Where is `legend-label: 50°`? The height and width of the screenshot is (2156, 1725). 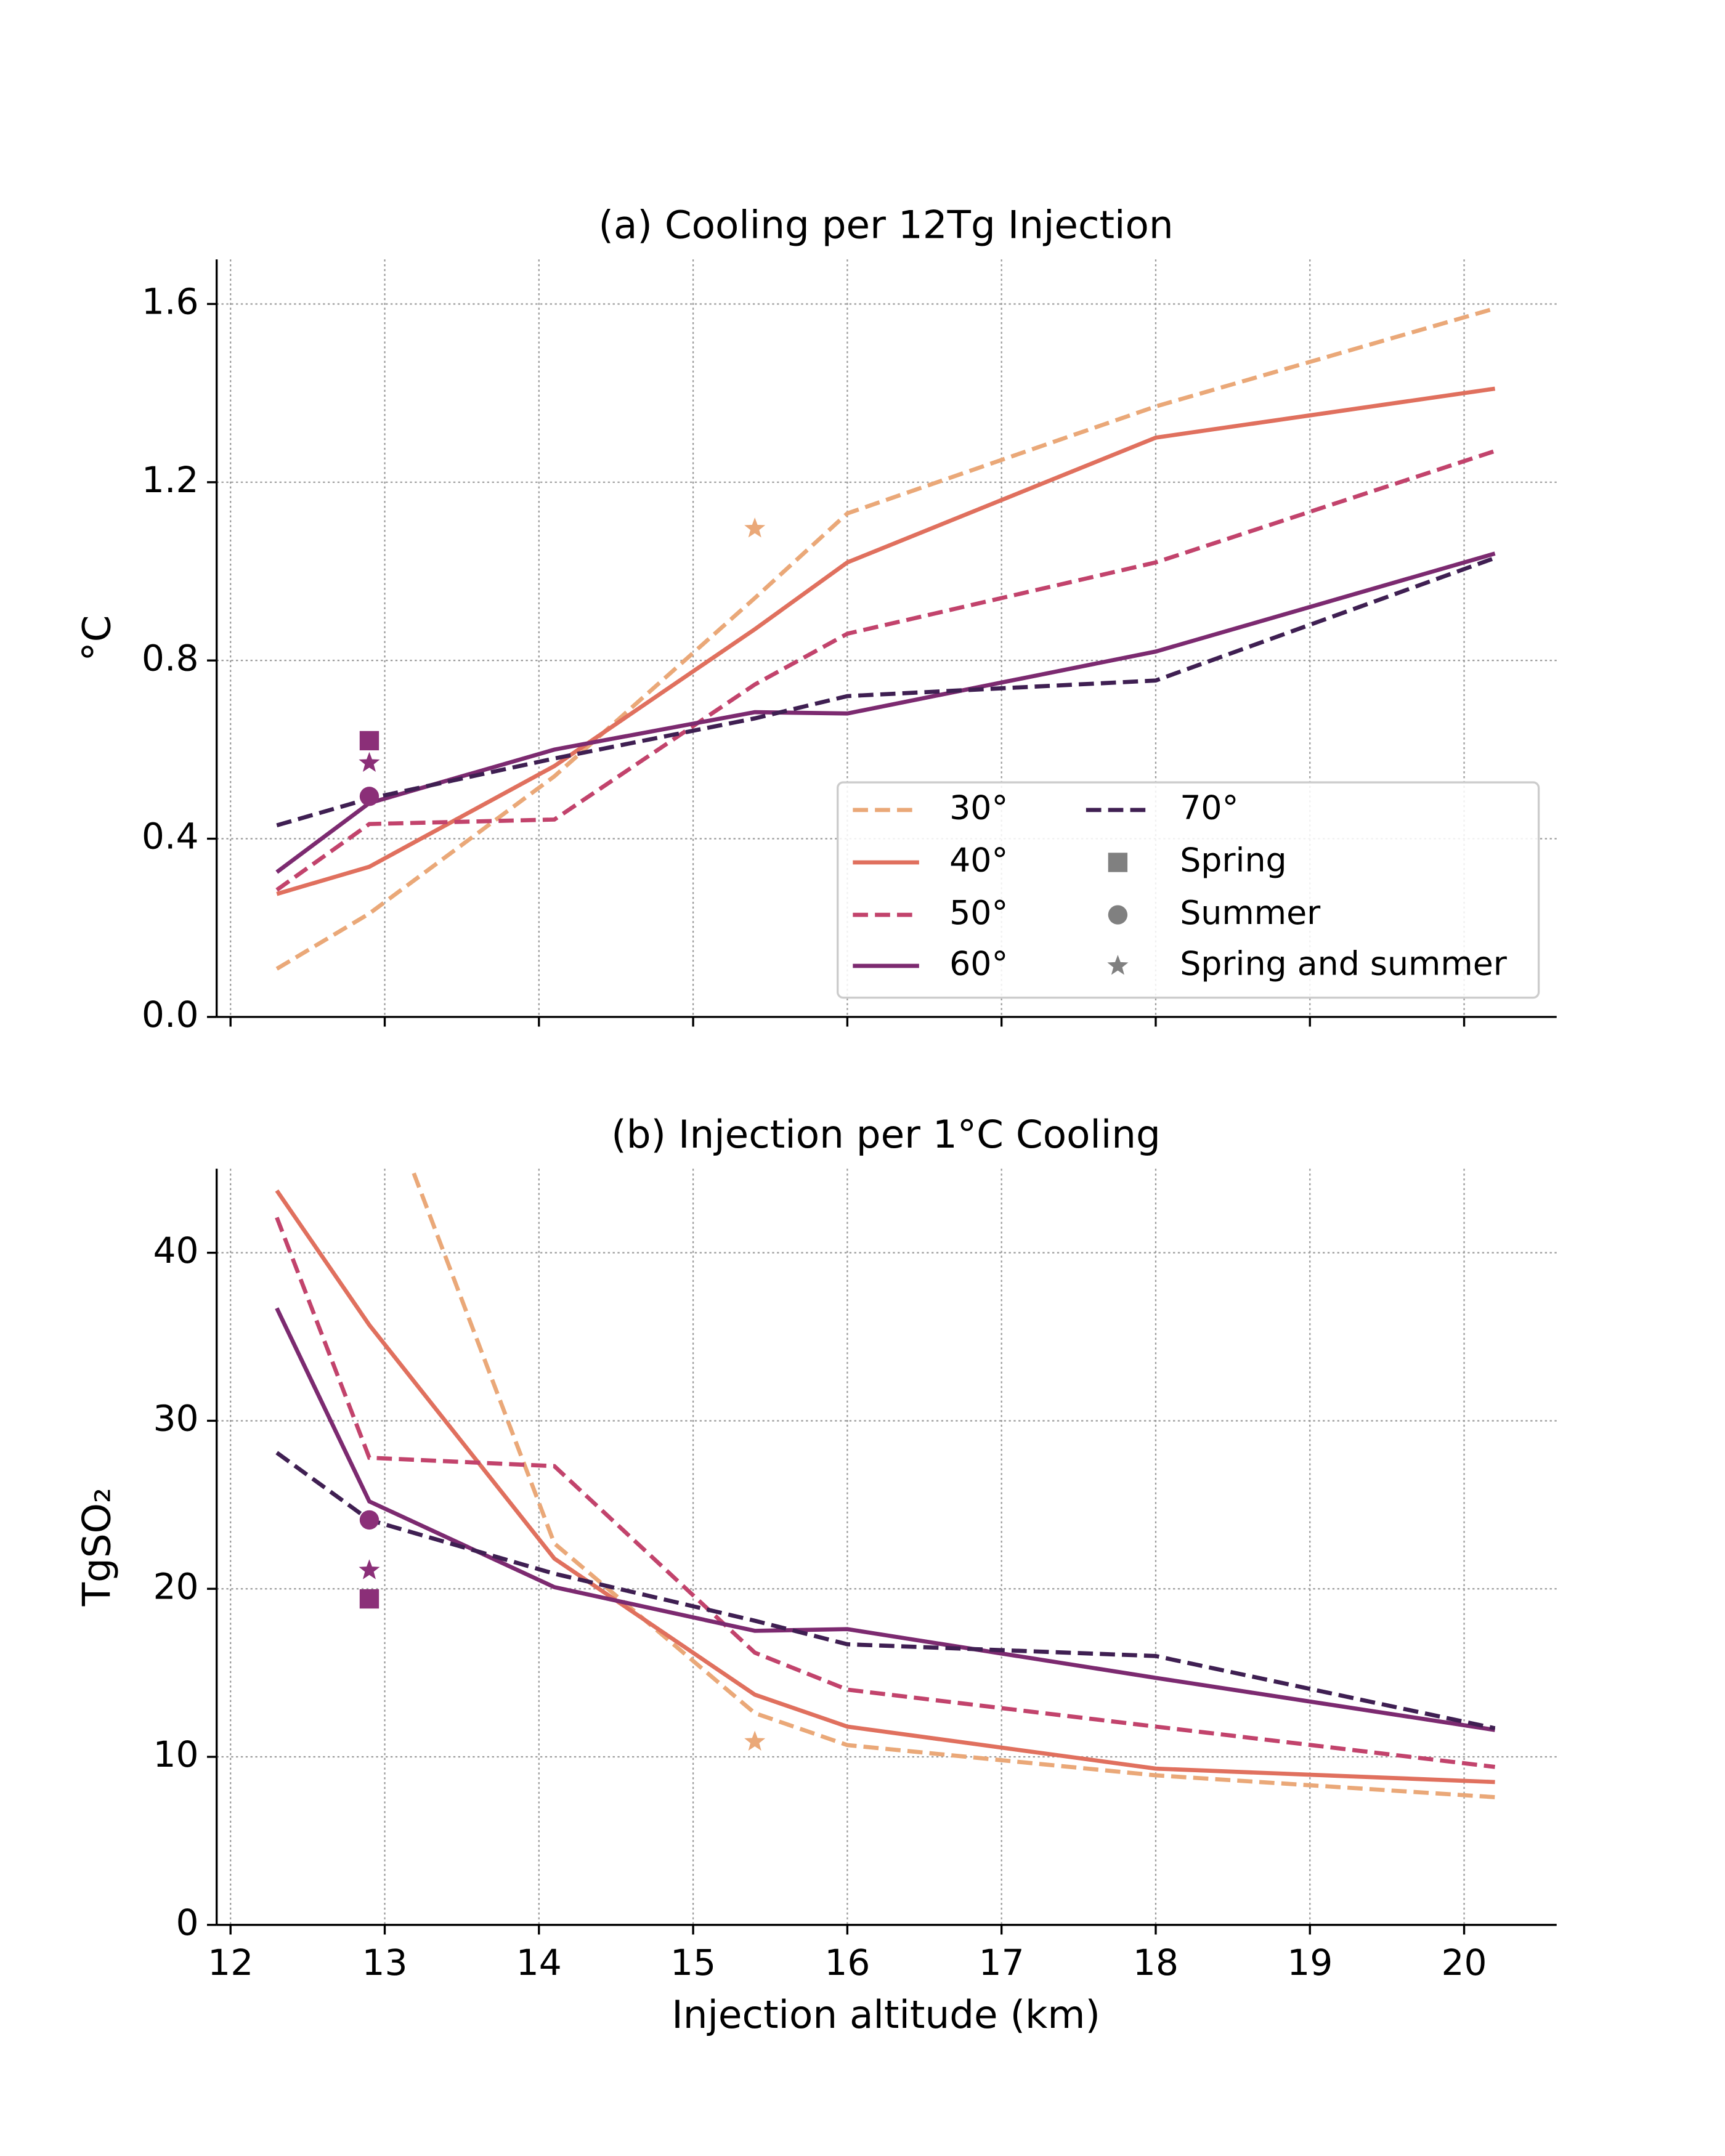 legend-label: 50° is located at coordinates (979, 912).